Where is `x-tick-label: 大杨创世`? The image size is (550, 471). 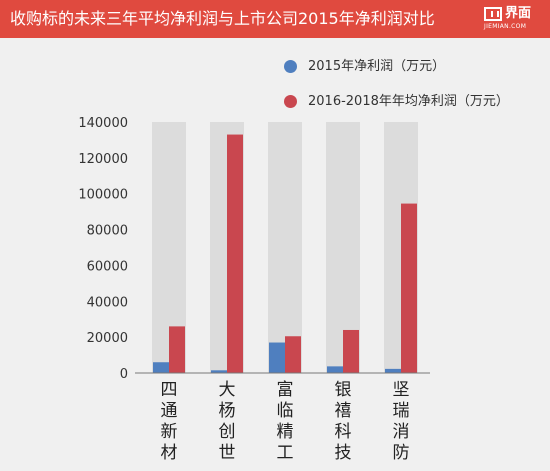 x-tick-label: 大杨创世 is located at coordinates (227, 421).